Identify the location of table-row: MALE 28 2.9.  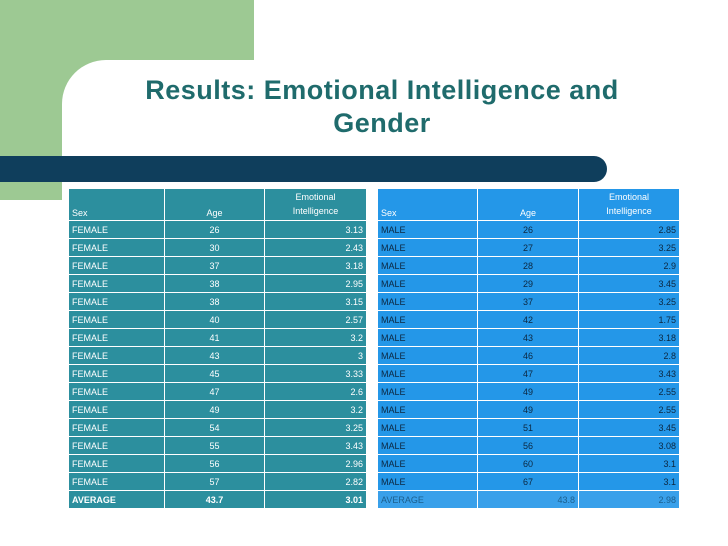
(528, 265).